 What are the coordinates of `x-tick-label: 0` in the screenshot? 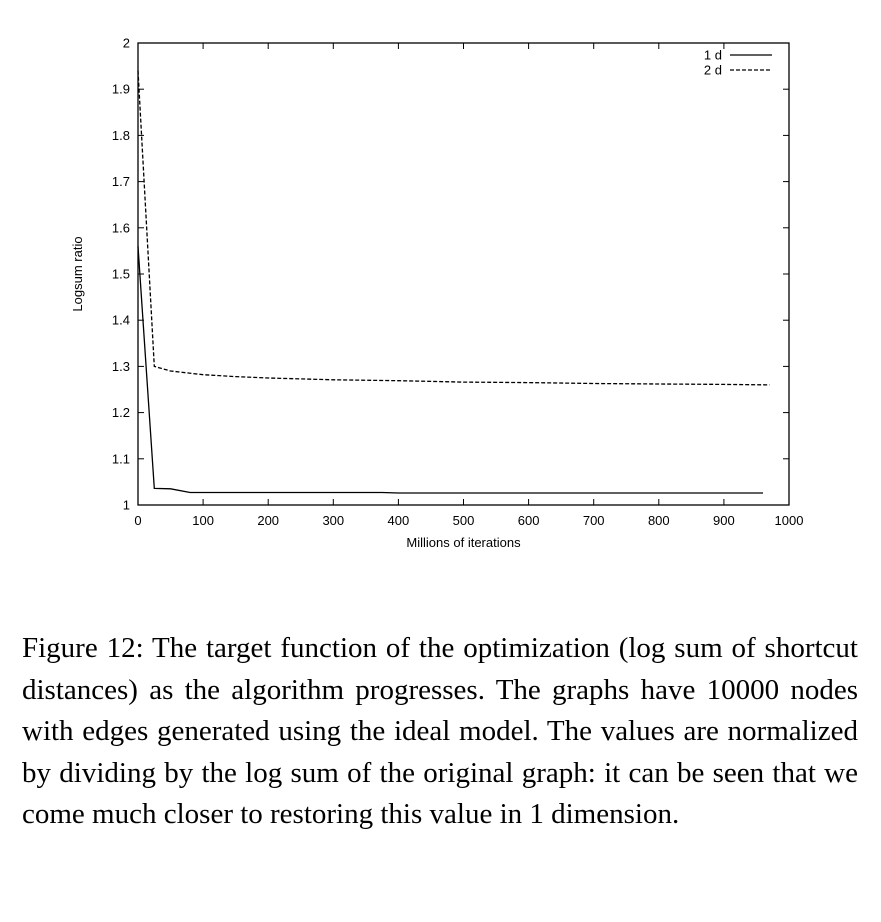 It's located at (137, 520).